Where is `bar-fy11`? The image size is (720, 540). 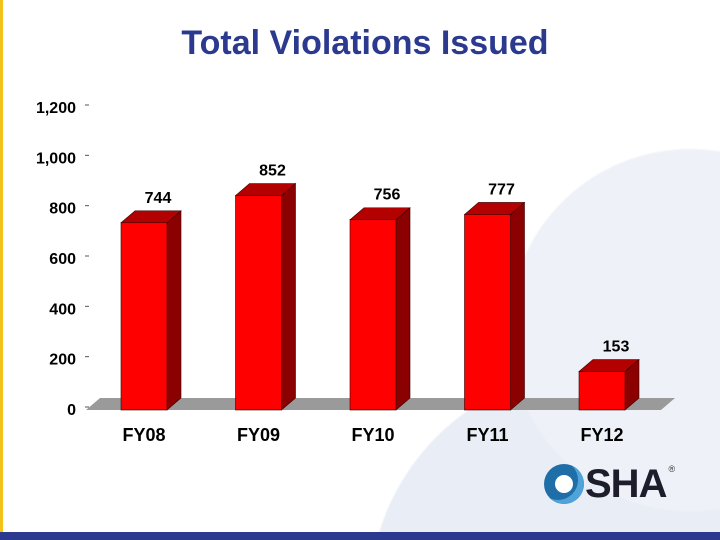 bar-fy11 is located at coordinates (494, 306).